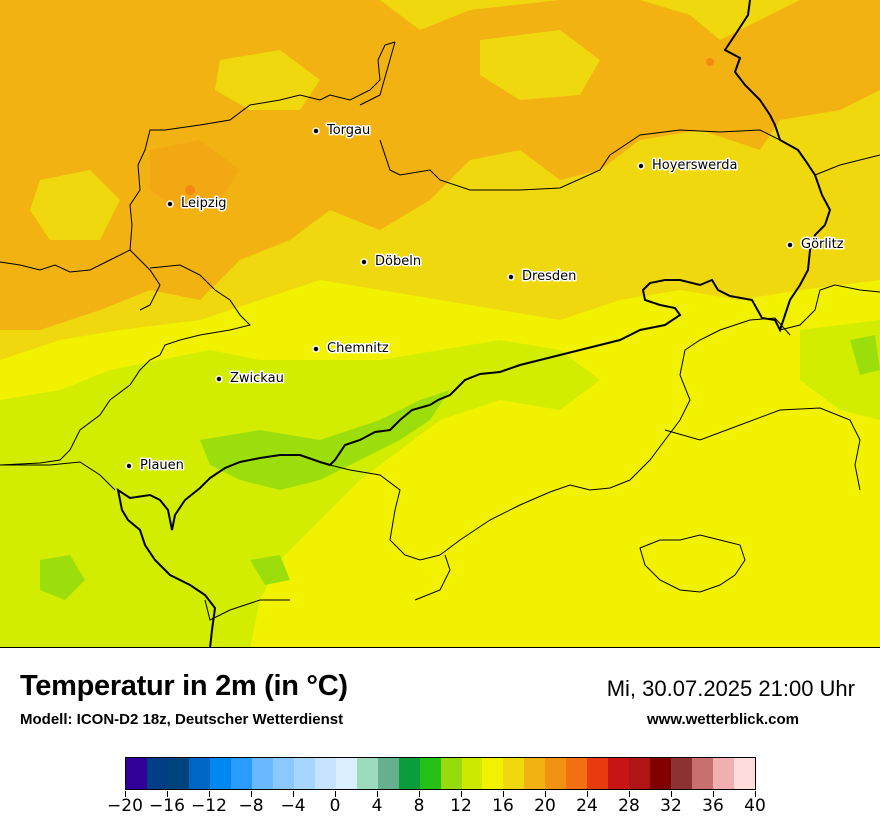 Image resolution: width=880 pixels, height=830 pixels. I want to click on forecast-datetime: Mi, 30.07.2025 21:00 Uhr, so click(730, 688).